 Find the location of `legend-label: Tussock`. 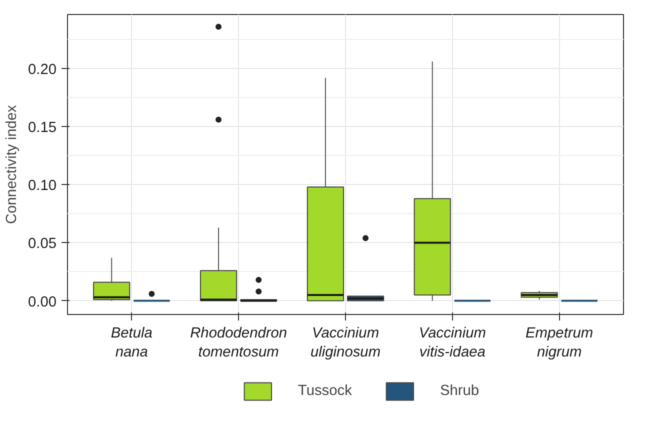

legend-label: Tussock is located at coordinates (325, 391).